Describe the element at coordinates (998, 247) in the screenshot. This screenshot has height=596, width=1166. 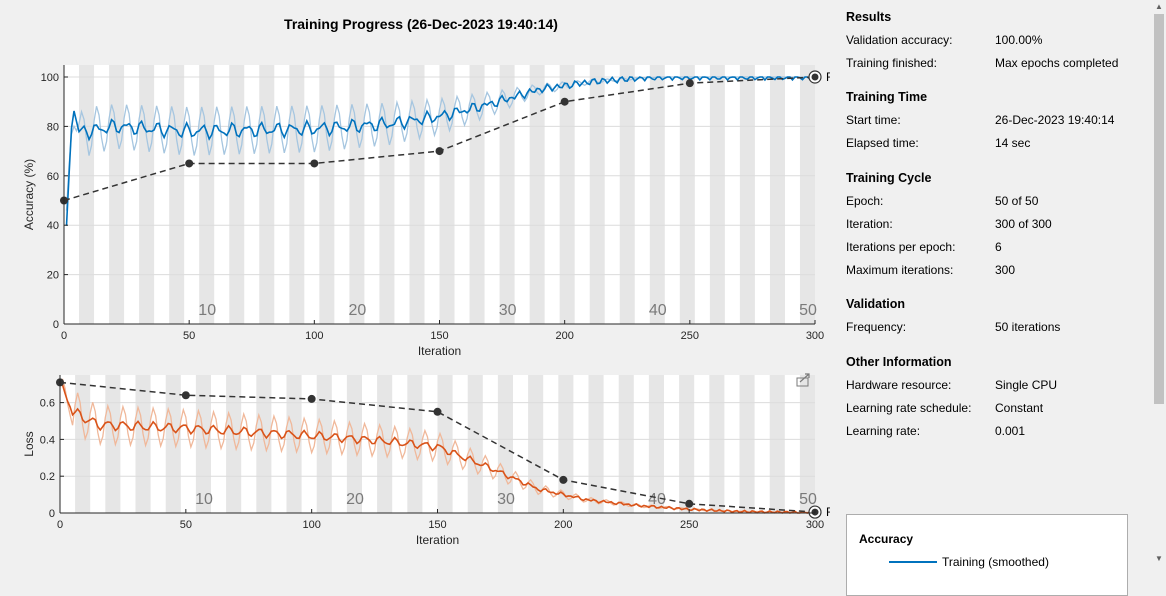
I see `info-value: 6` at that location.